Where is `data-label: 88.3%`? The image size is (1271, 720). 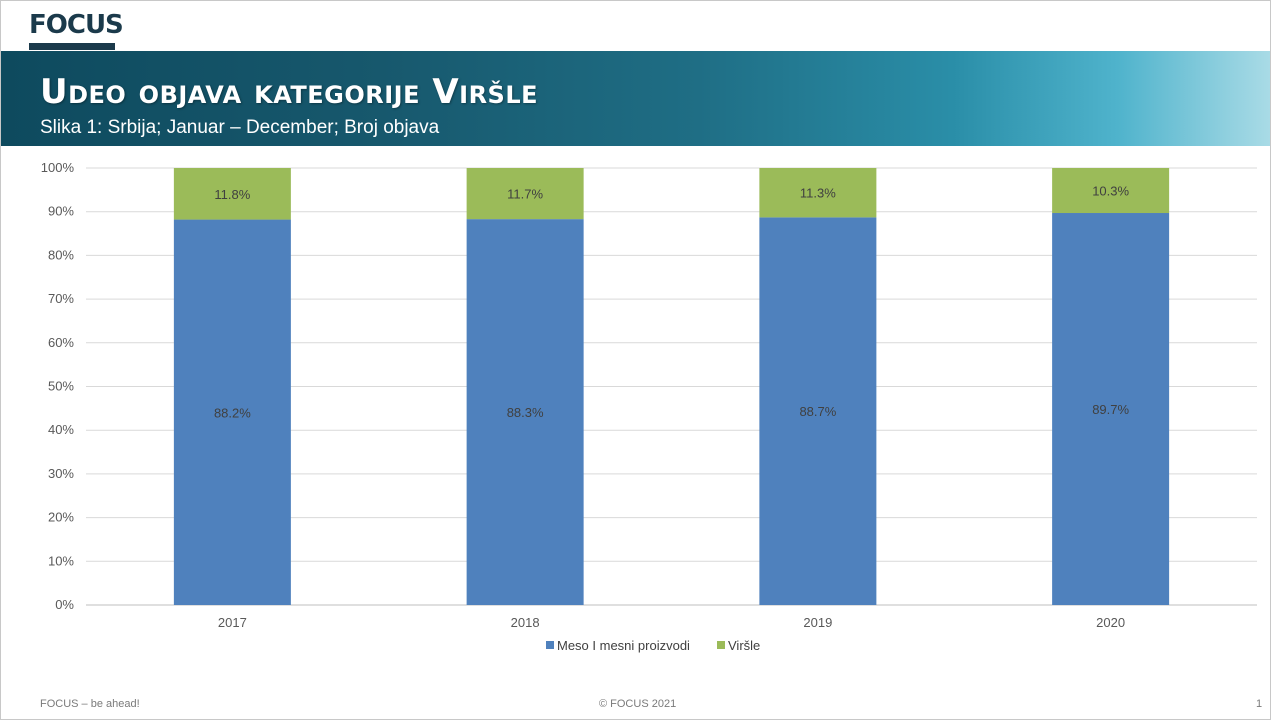 data-label: 88.3% is located at coordinates (525, 412).